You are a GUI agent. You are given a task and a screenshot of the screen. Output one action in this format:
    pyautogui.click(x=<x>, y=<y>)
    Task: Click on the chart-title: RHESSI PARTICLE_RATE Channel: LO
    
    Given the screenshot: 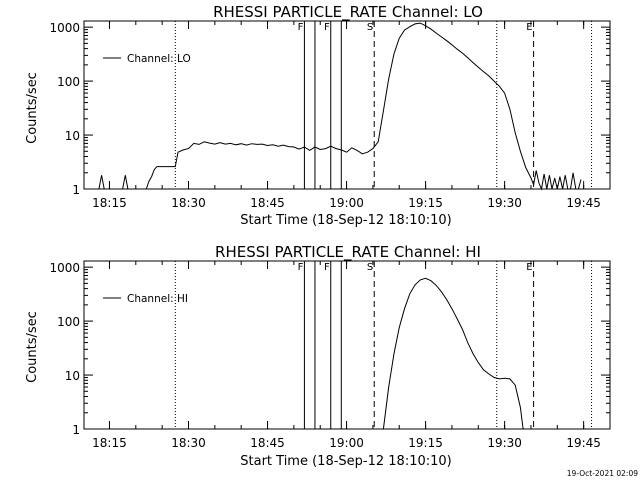 What is the action you would take?
    pyautogui.click(x=348, y=12)
    